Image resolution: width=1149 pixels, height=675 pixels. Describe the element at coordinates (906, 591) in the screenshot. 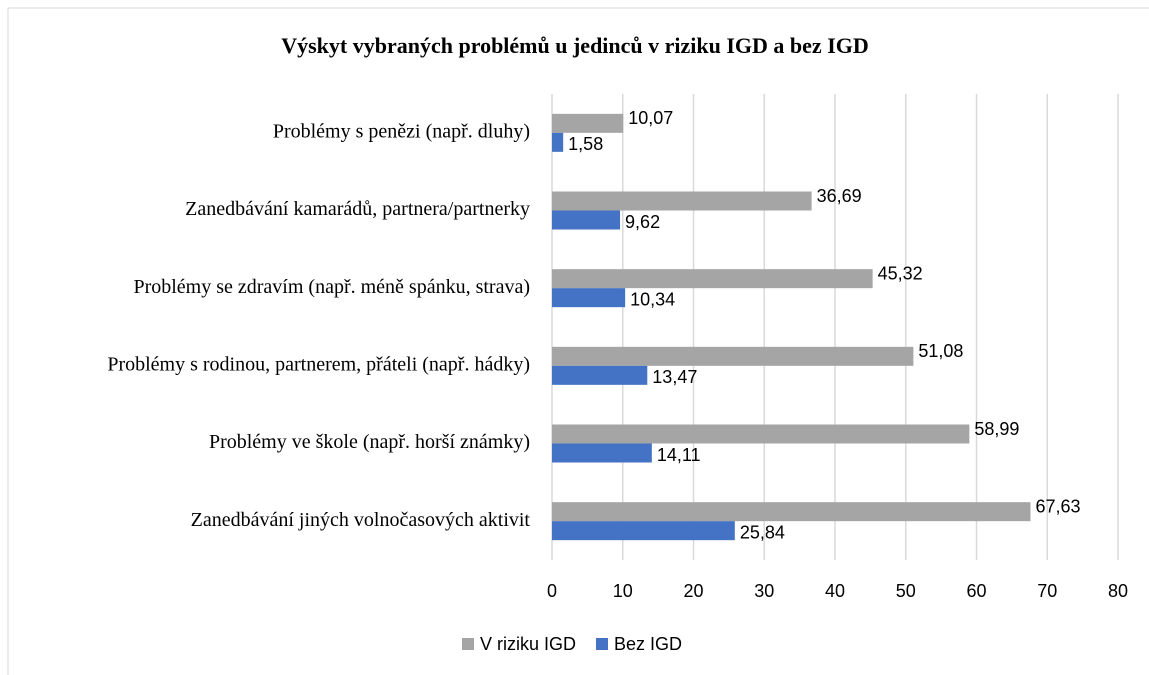

I see `x-tick-label: 50` at that location.